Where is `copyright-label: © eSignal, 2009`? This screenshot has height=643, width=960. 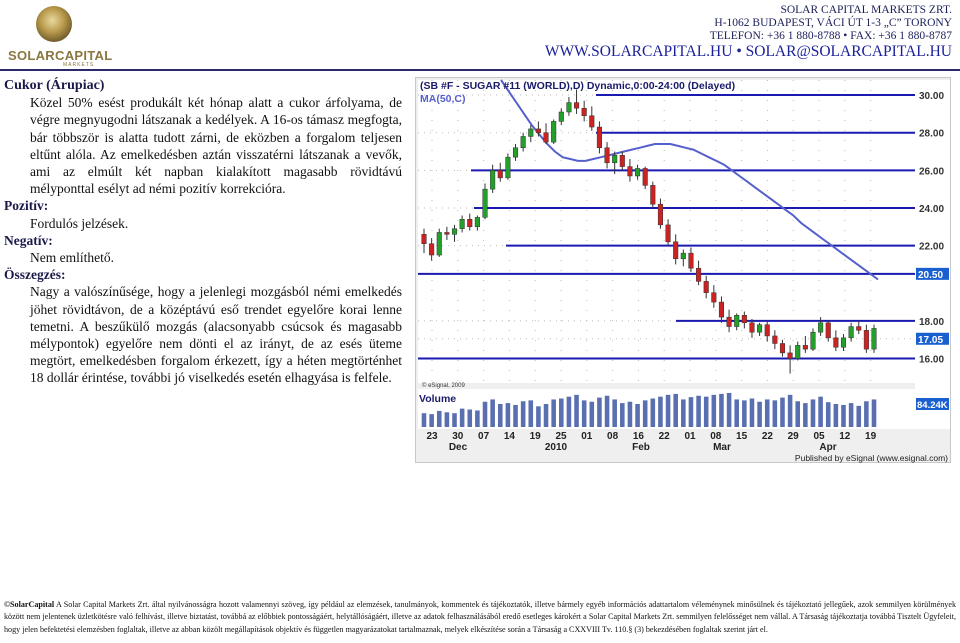 copyright-label: © eSignal, 2009 is located at coordinates (443, 385).